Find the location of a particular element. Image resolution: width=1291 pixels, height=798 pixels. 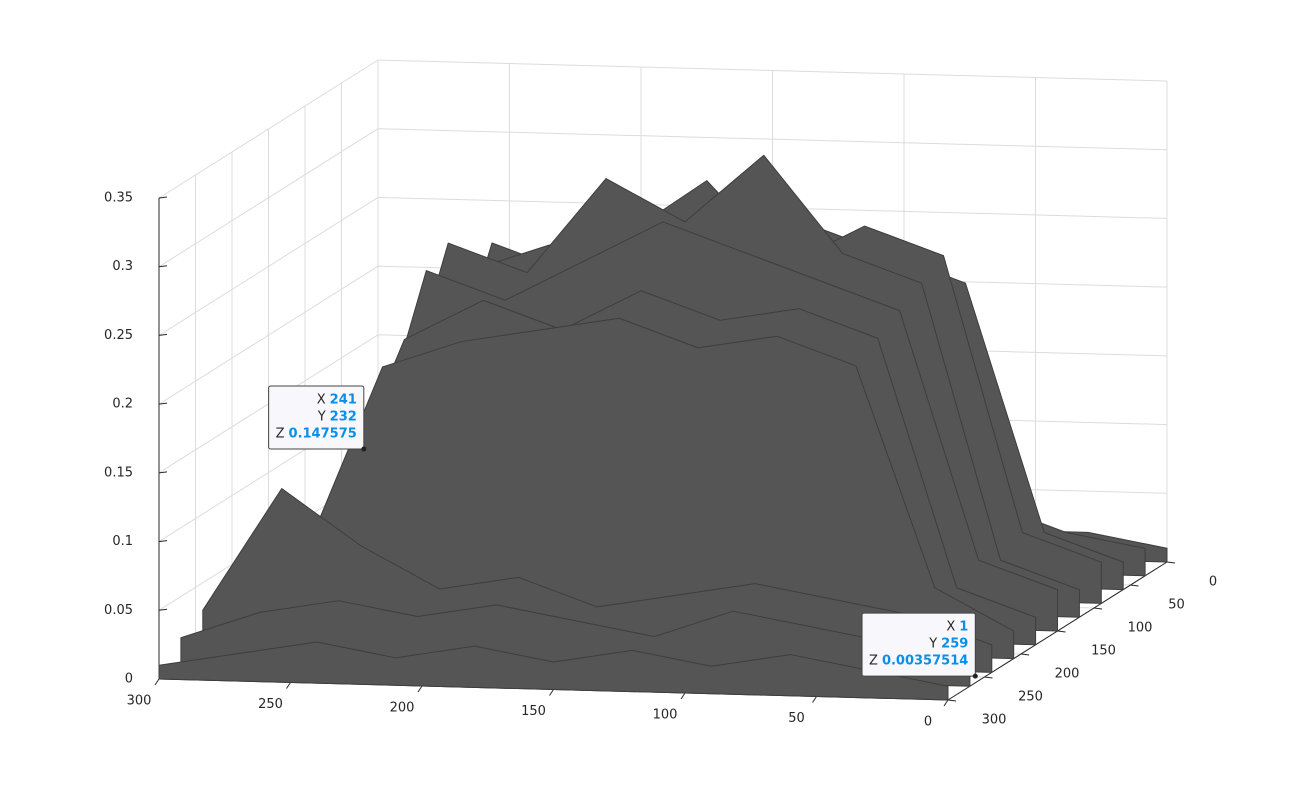

x-tick-label: 100 is located at coordinates (665, 715).